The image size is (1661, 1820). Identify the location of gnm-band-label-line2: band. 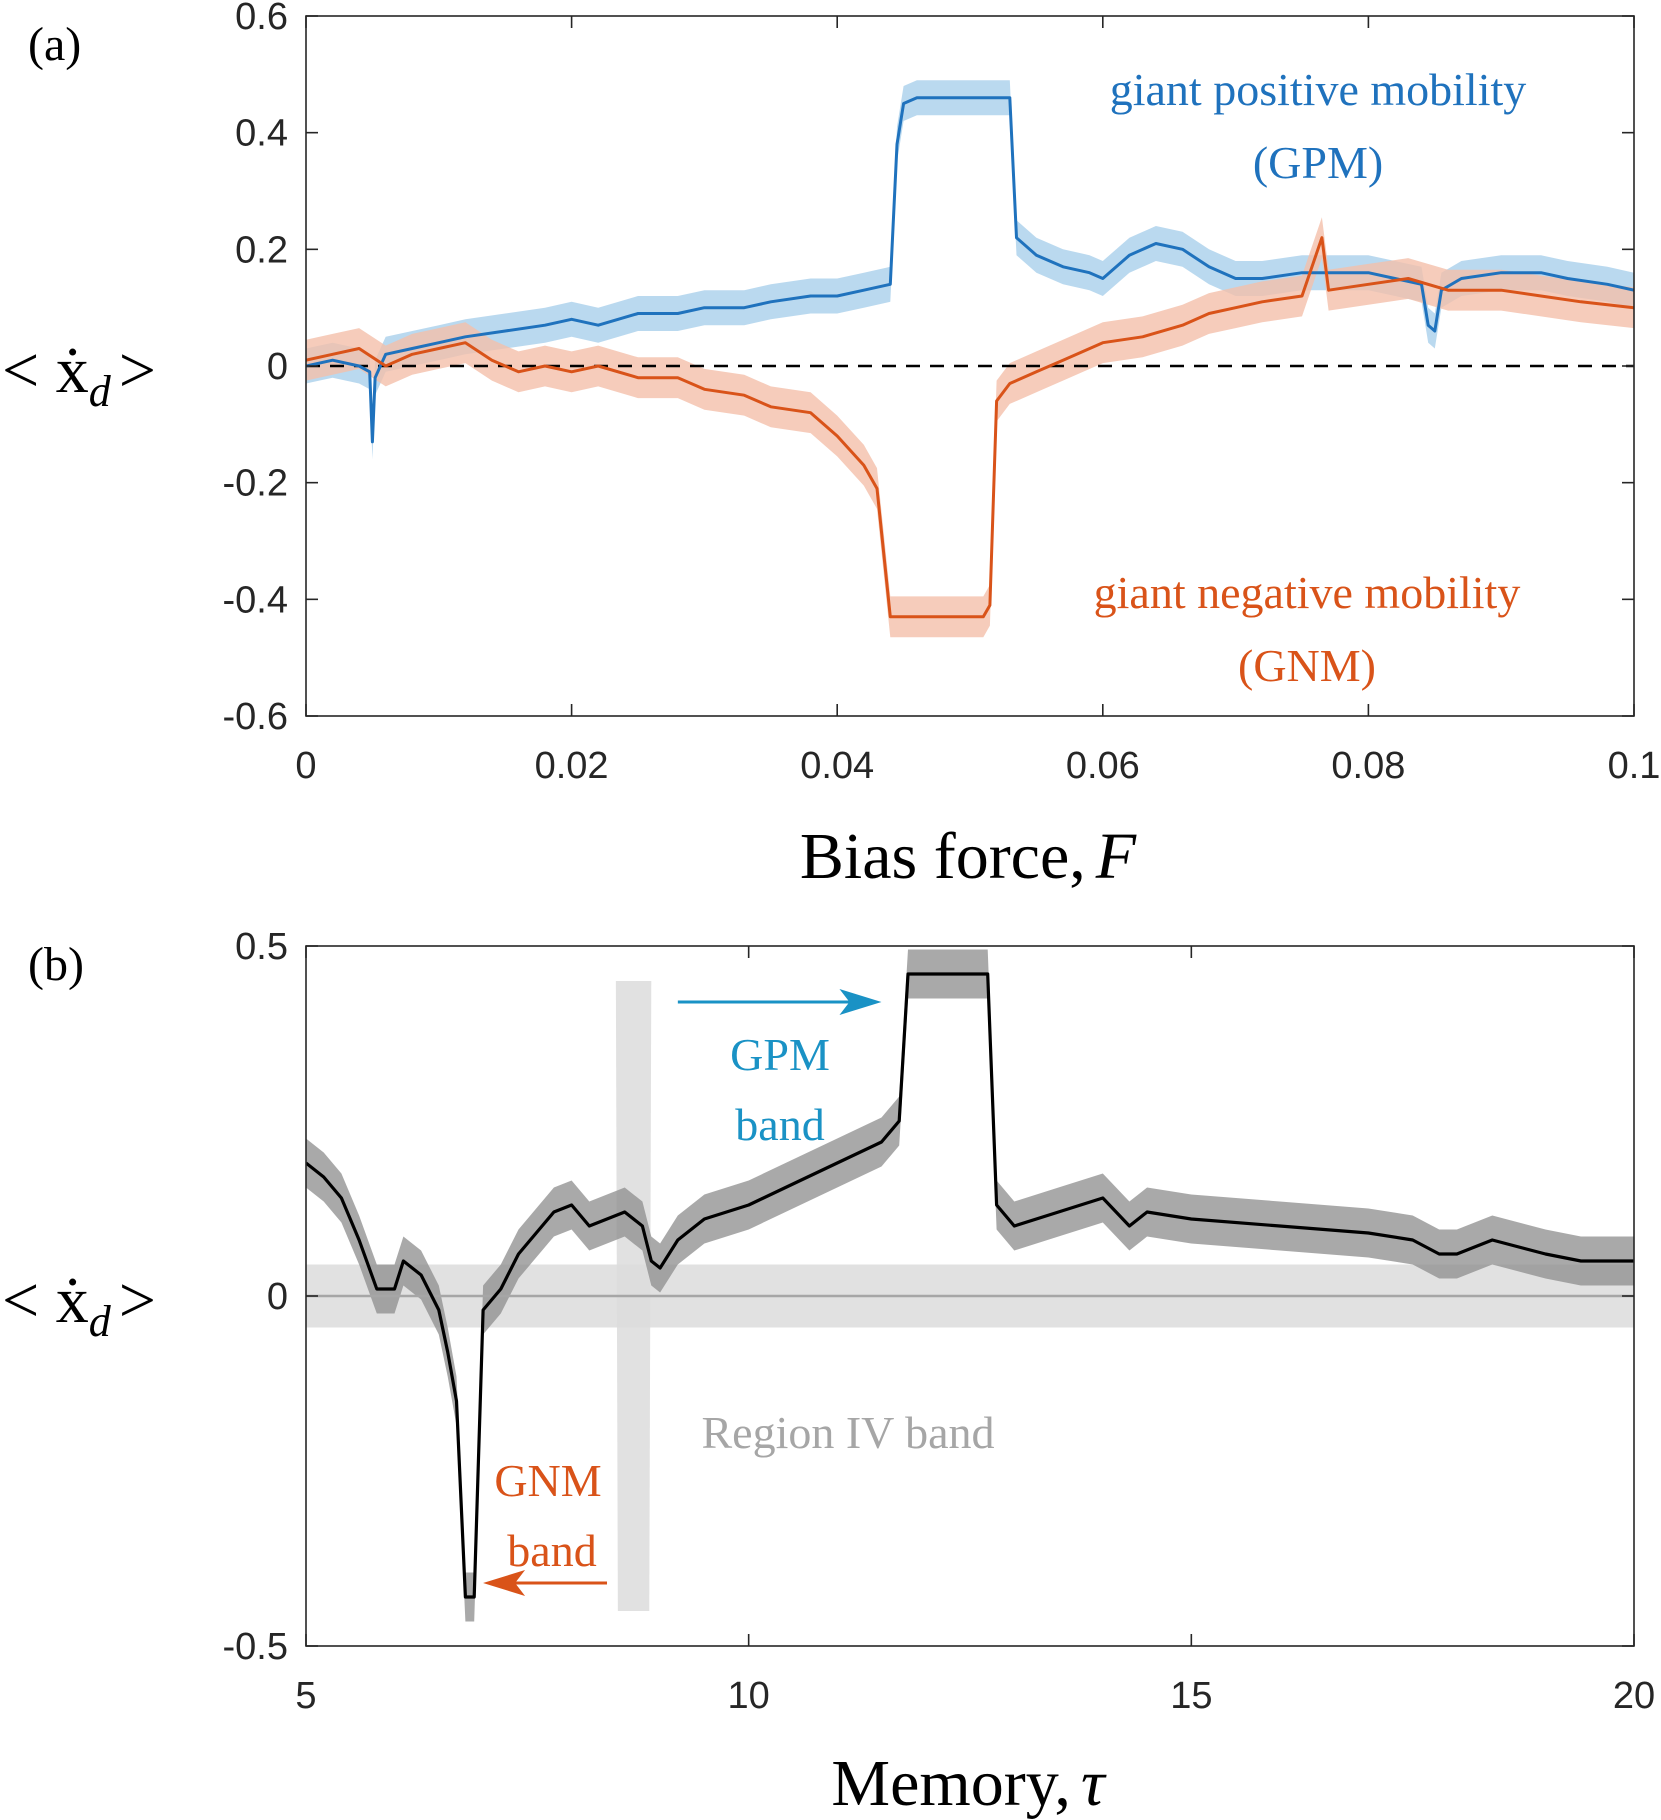
(551, 1550).